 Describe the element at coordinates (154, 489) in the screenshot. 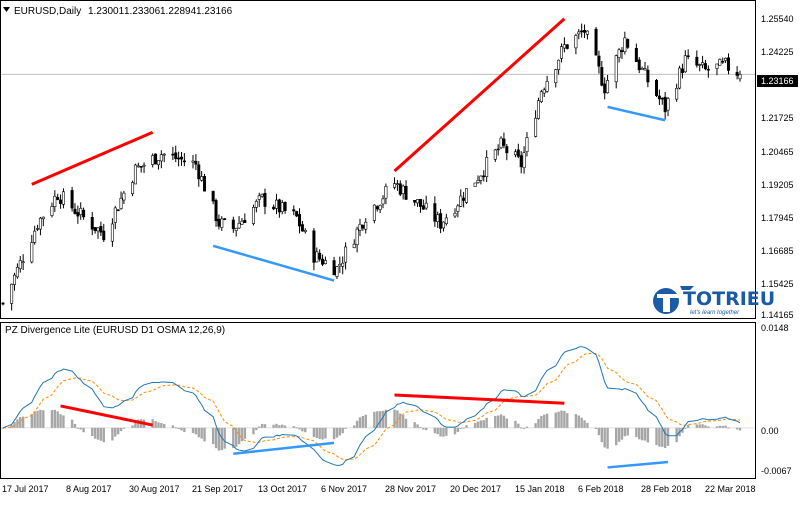

I see `time-axis-label: 30 Aug 2017` at that location.